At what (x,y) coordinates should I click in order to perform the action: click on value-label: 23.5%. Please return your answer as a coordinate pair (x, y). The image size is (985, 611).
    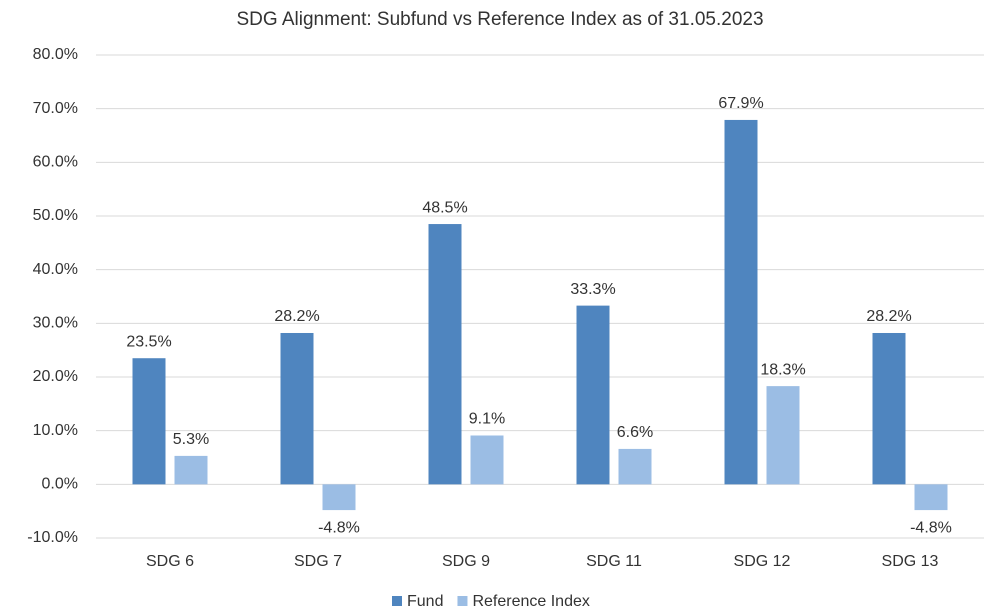
    Looking at the image, I should click on (148, 341).